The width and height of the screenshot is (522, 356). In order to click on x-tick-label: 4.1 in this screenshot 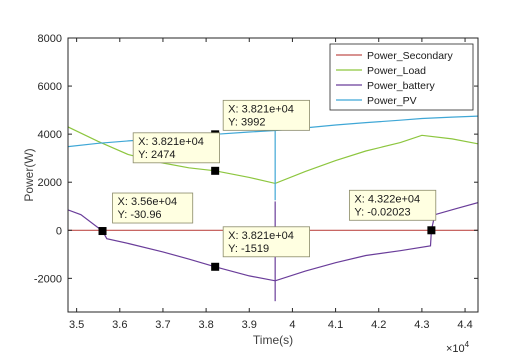, I will do `click(335, 325)`.